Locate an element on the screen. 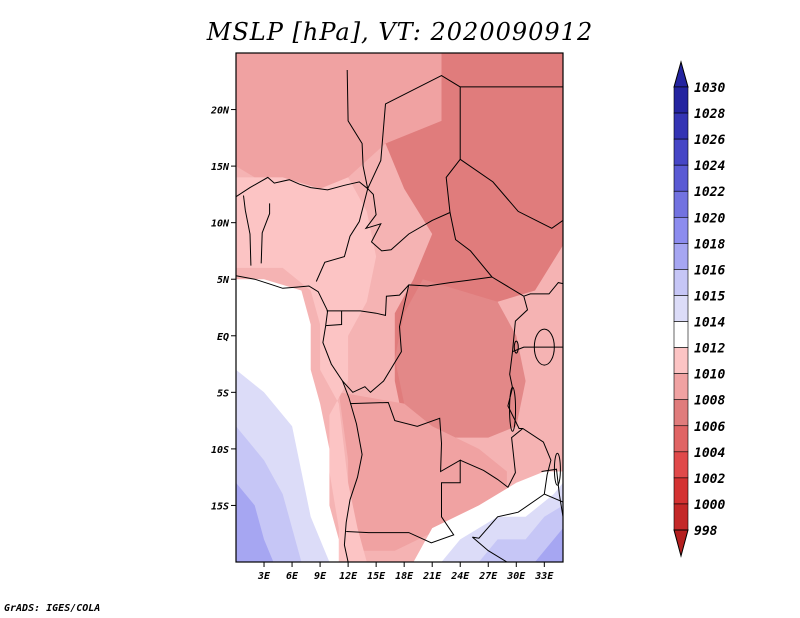 Image resolution: width=800 pixels, height=618 pixels. x-tick-label: 21E is located at coordinates (432, 576).